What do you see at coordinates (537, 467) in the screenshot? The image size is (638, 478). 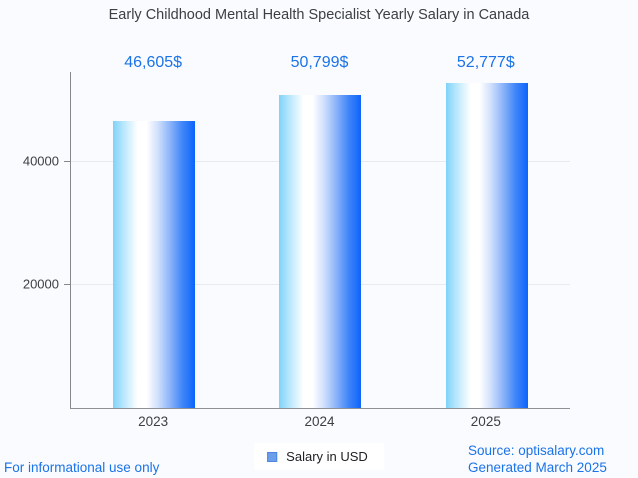 I see `generated-text: Generated March 2025` at bounding box center [537, 467].